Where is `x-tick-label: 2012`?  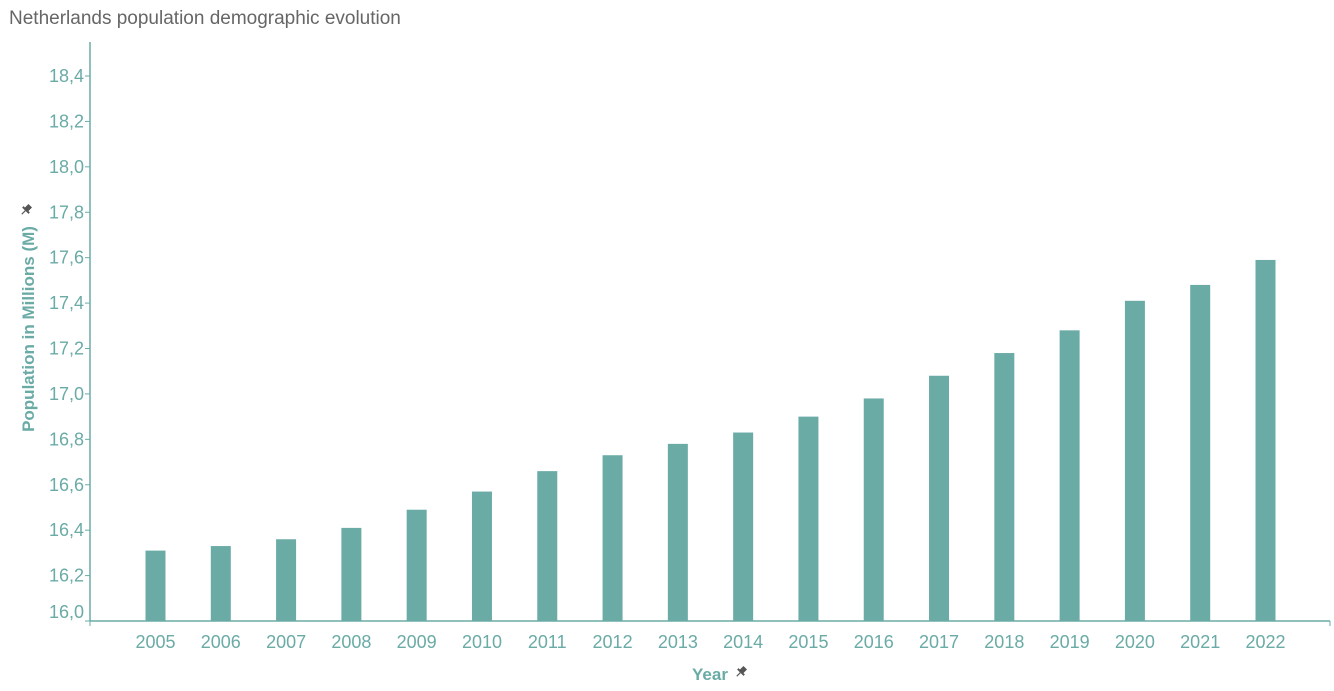 x-tick-label: 2012 is located at coordinates (613, 642).